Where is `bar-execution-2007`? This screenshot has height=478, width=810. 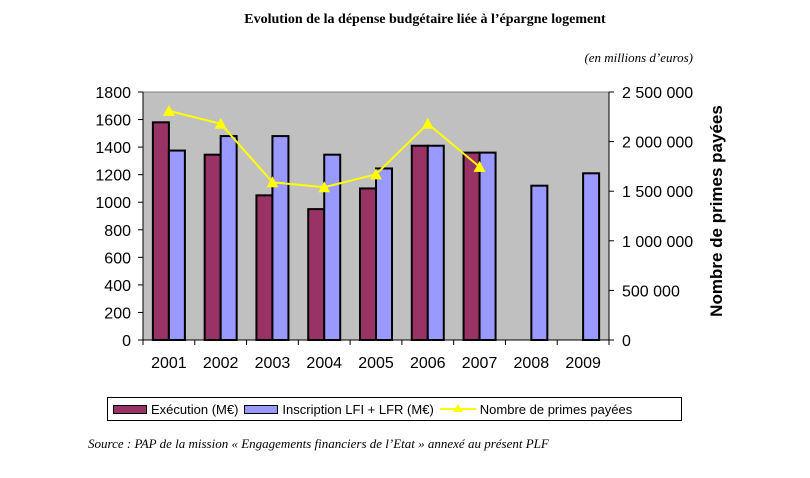
bar-execution-2007 is located at coordinates (471, 246).